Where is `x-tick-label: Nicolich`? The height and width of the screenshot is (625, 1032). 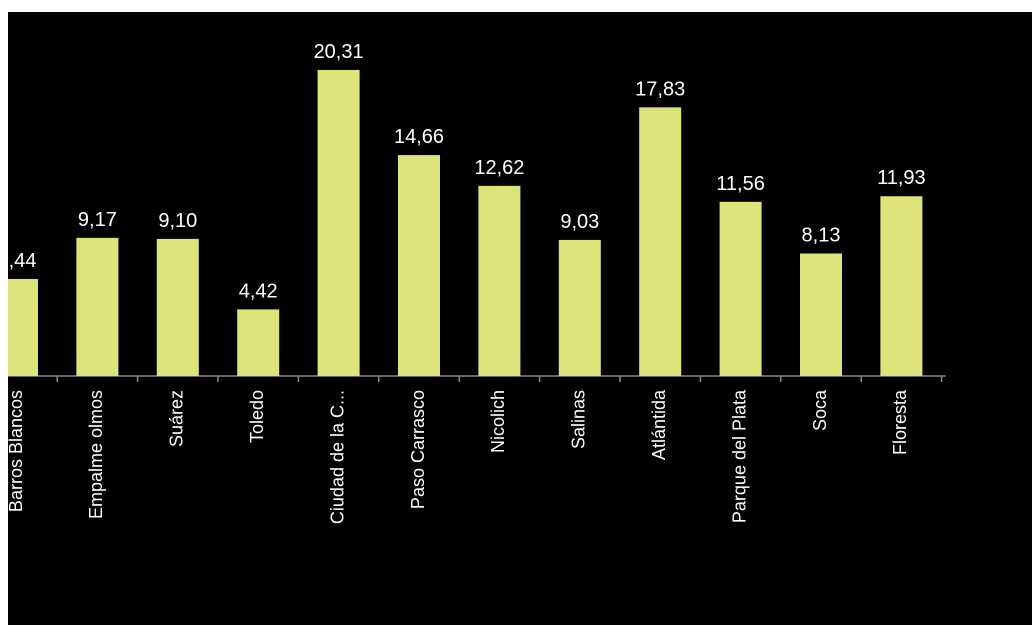 x-tick-label: Nicolich is located at coordinates (498, 421).